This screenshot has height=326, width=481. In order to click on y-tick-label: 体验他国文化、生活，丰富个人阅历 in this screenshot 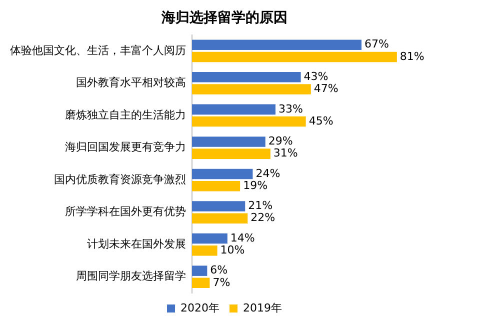, I will do `click(98, 50)`.